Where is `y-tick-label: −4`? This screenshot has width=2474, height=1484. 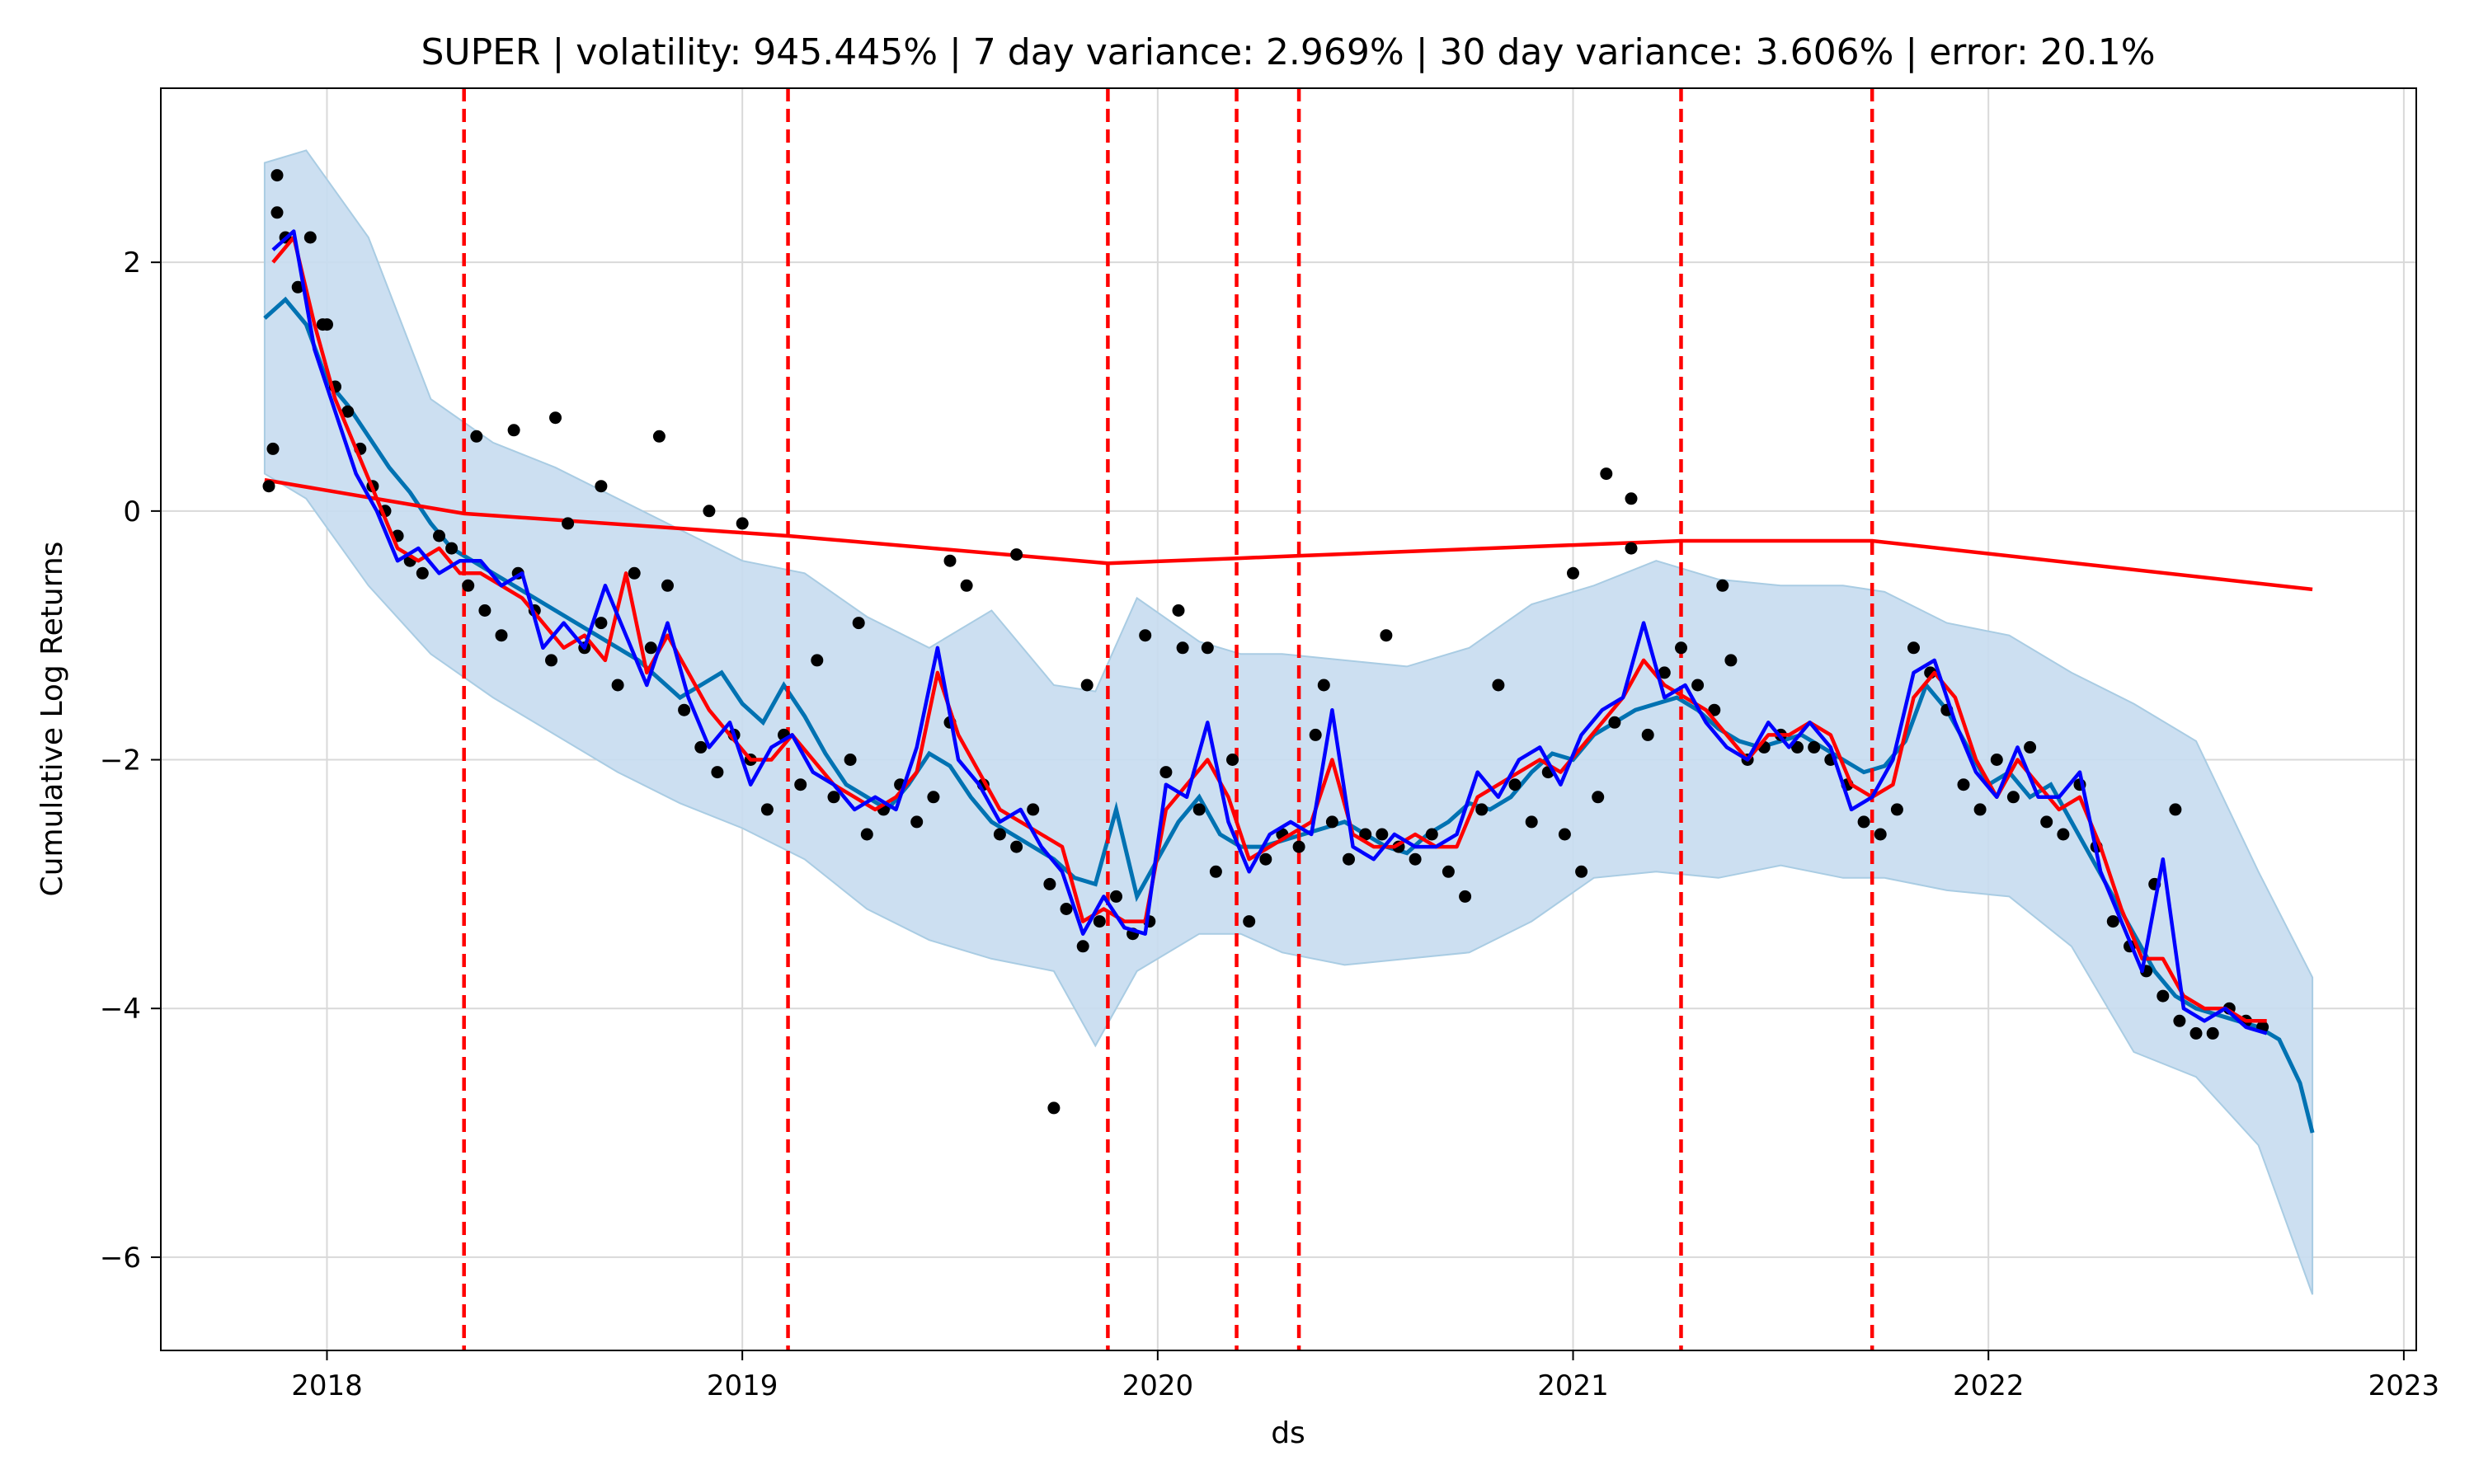
y-tick-label: −4 is located at coordinates (120, 1009).